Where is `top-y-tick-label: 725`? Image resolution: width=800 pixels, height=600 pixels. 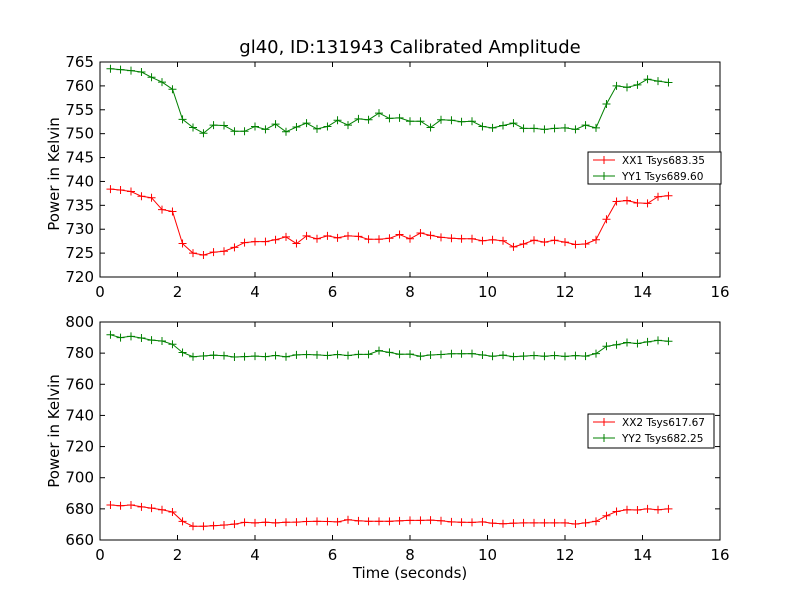 top-y-tick-label: 725 is located at coordinates (79, 253).